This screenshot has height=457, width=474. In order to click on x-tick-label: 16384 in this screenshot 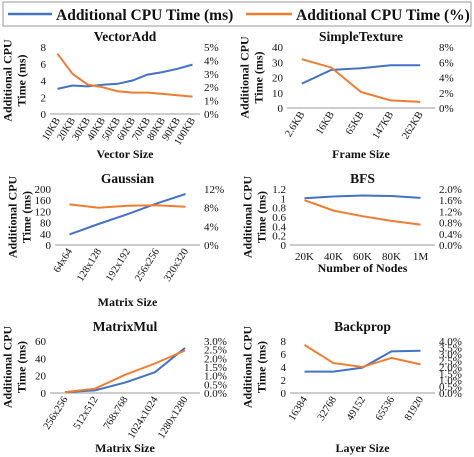, I will do `click(299, 408)`.